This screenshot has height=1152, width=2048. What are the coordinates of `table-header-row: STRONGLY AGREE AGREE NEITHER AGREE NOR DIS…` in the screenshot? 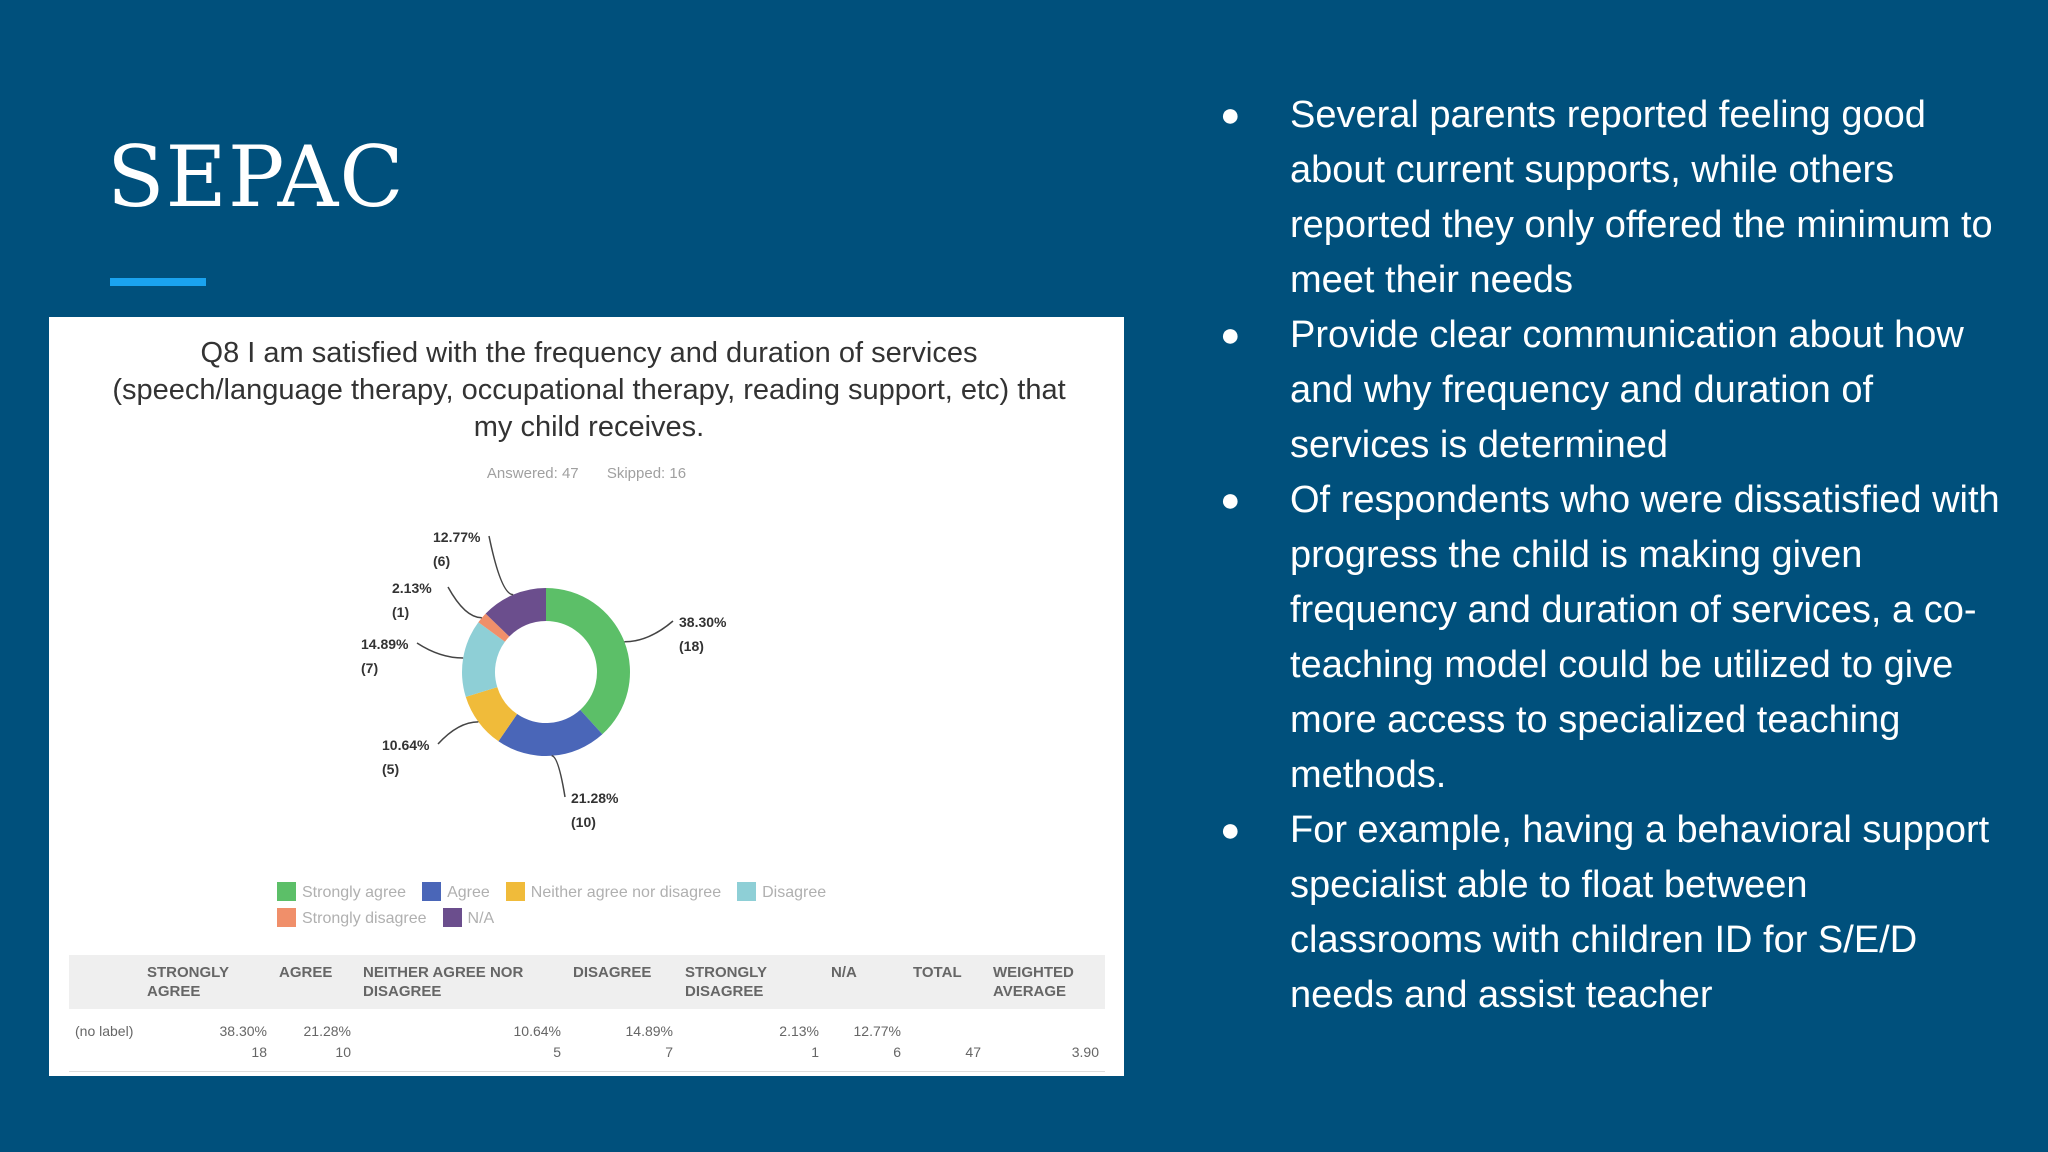 It's located at (587, 982).